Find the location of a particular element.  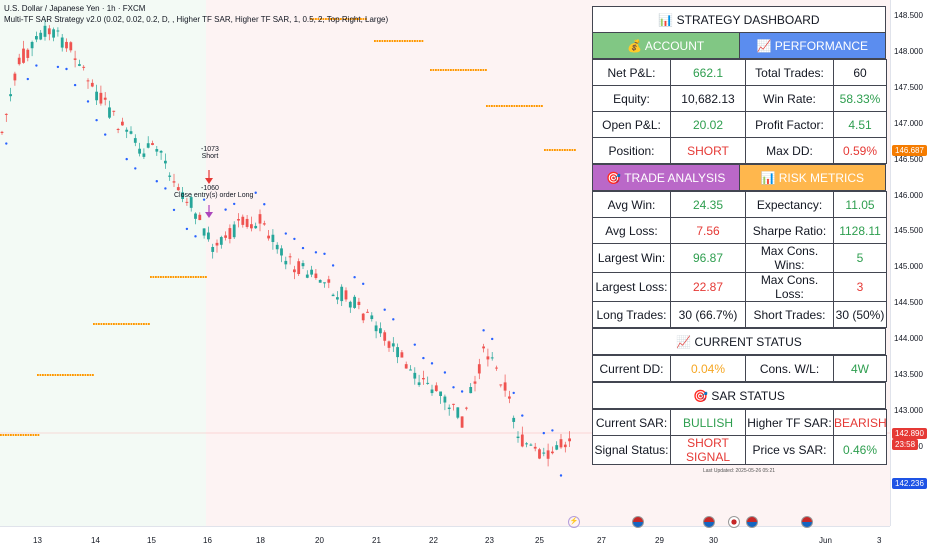

dashboard-title: 📊 STRATEGY DASHBOARD is located at coordinates (739, 19).